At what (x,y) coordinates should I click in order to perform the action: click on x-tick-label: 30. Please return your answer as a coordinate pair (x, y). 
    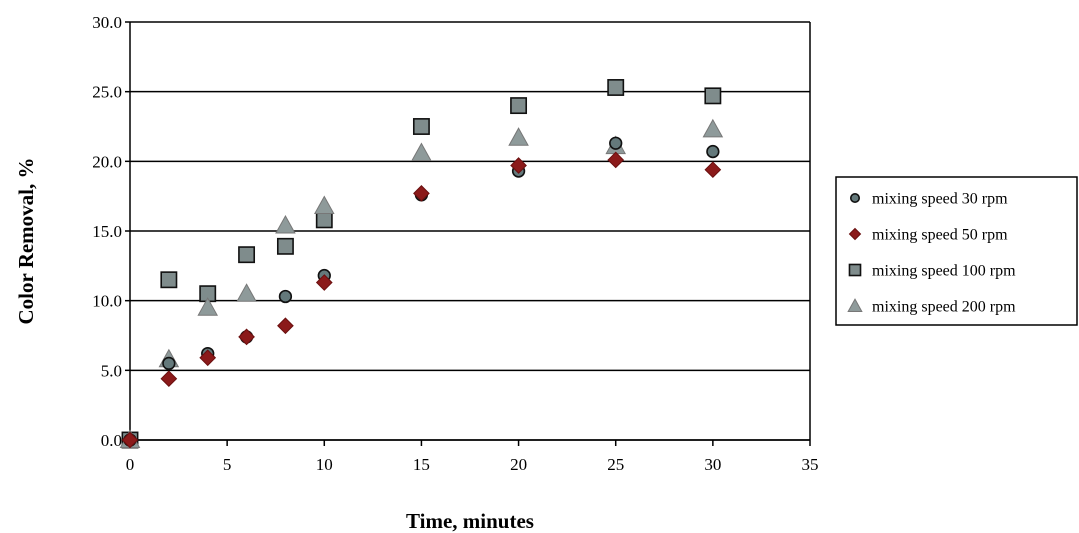
    Looking at the image, I should click on (712, 464).